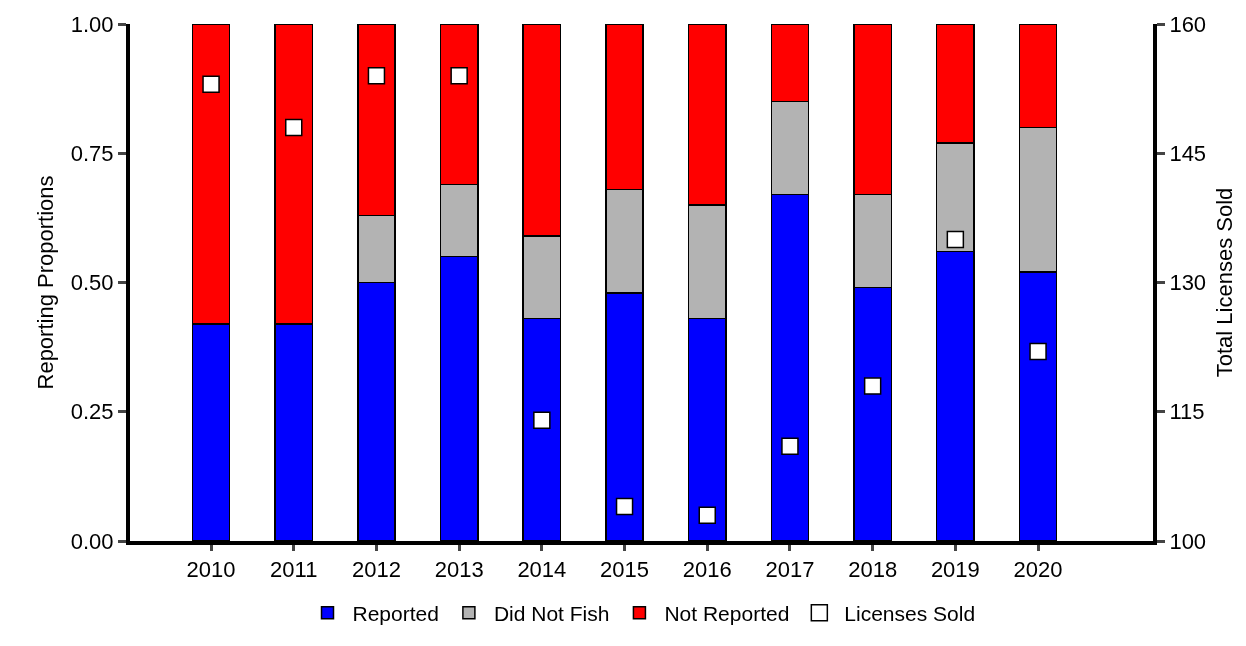 The height and width of the screenshot is (646, 1246). I want to click on x-tick-label: 2018, so click(873, 570).